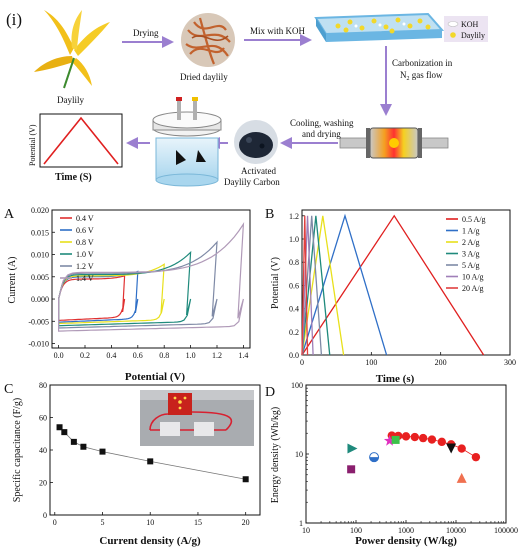 Image resolution: width=518 pixels, height=550 pixels. What do you see at coordinates (299, 454) in the screenshot?
I see `y-tick-label: 10` at bounding box center [299, 454].